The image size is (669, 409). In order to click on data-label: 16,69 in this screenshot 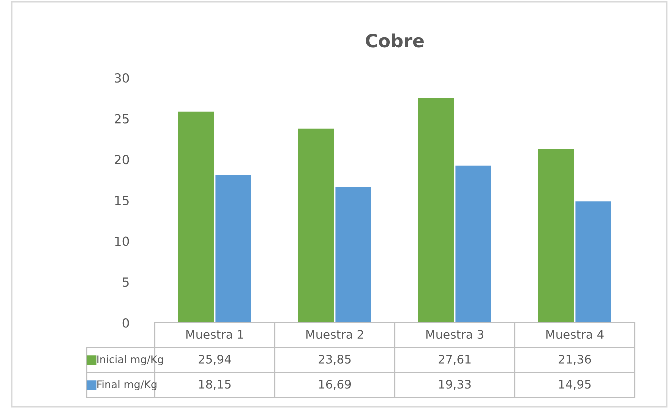, I will do `click(335, 385)`.